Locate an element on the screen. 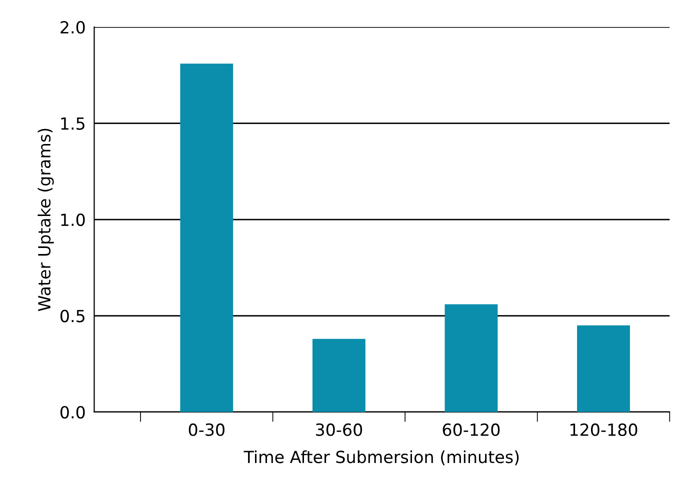 The width and height of the screenshot is (673, 483). y-tick-label: 1.5 is located at coordinates (72, 123).